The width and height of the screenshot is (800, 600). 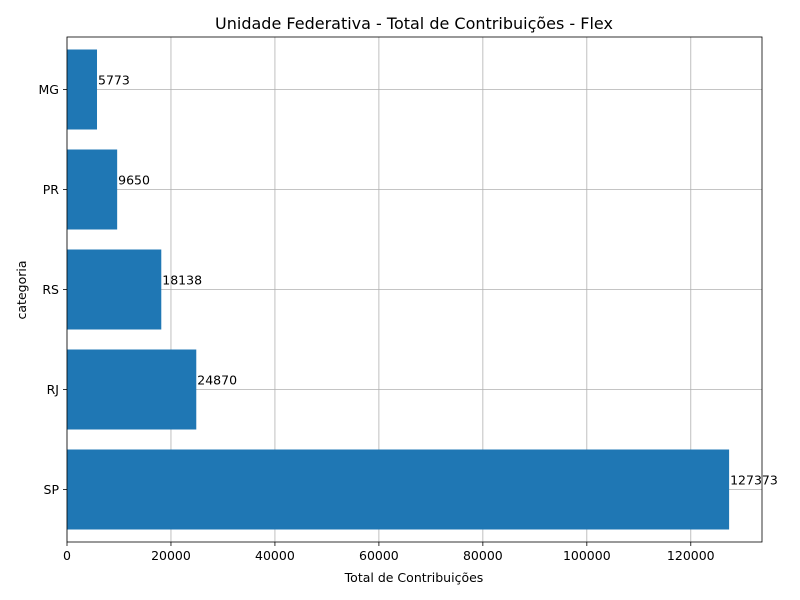 What do you see at coordinates (134, 180) in the screenshot?
I see `data-label-pr: 9650` at bounding box center [134, 180].